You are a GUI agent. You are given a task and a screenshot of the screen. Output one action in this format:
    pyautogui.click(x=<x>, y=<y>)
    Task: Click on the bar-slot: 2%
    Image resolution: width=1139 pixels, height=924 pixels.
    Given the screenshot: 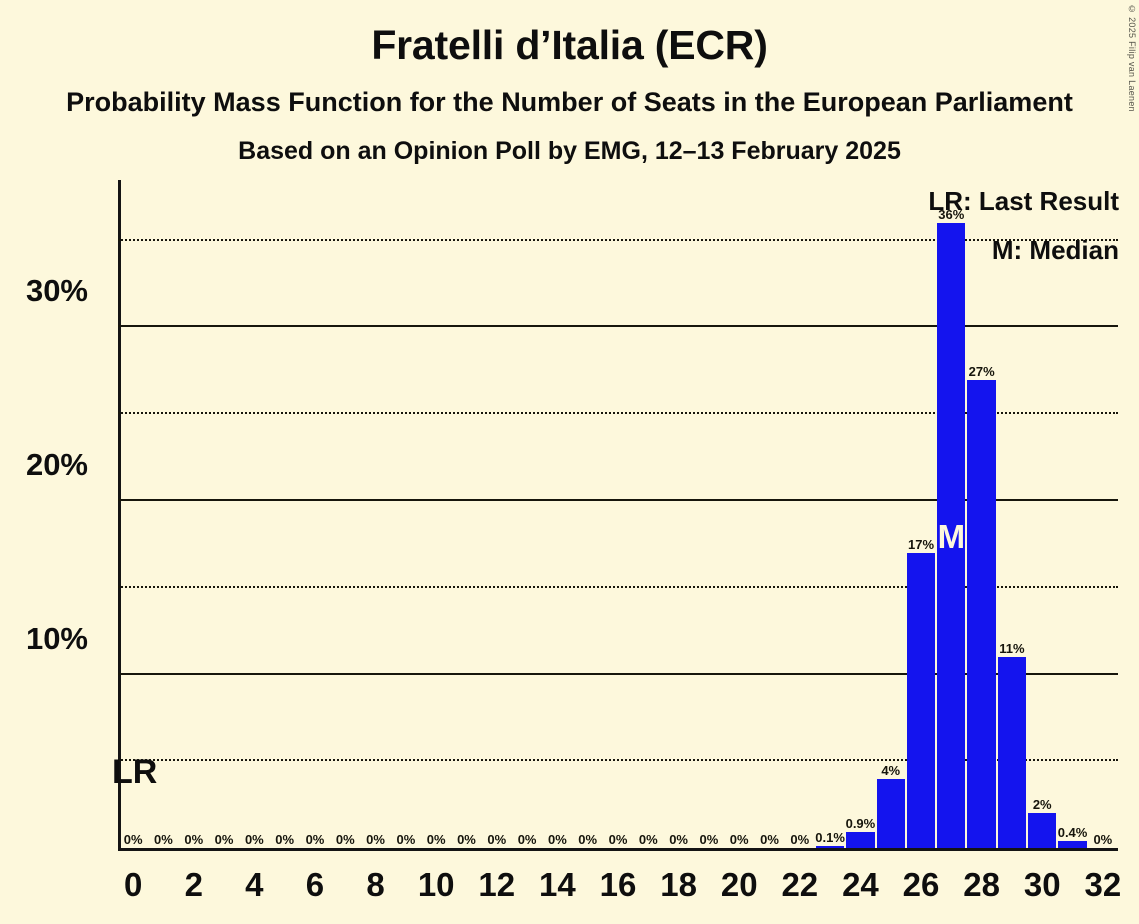 What is the action you would take?
    pyautogui.click(x=1042, y=822)
    